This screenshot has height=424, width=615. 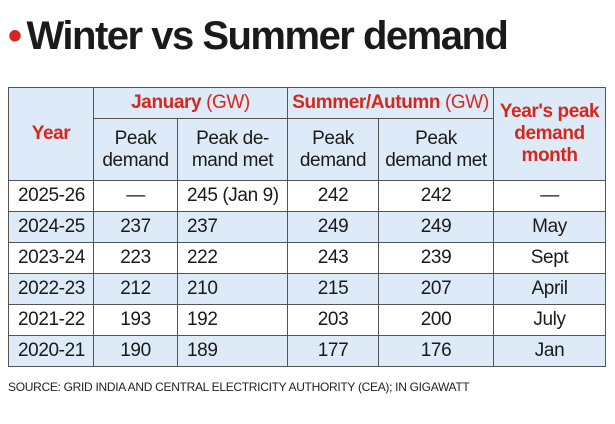 What do you see at coordinates (436, 289) in the screenshot?
I see `table-cell: 207` at bounding box center [436, 289].